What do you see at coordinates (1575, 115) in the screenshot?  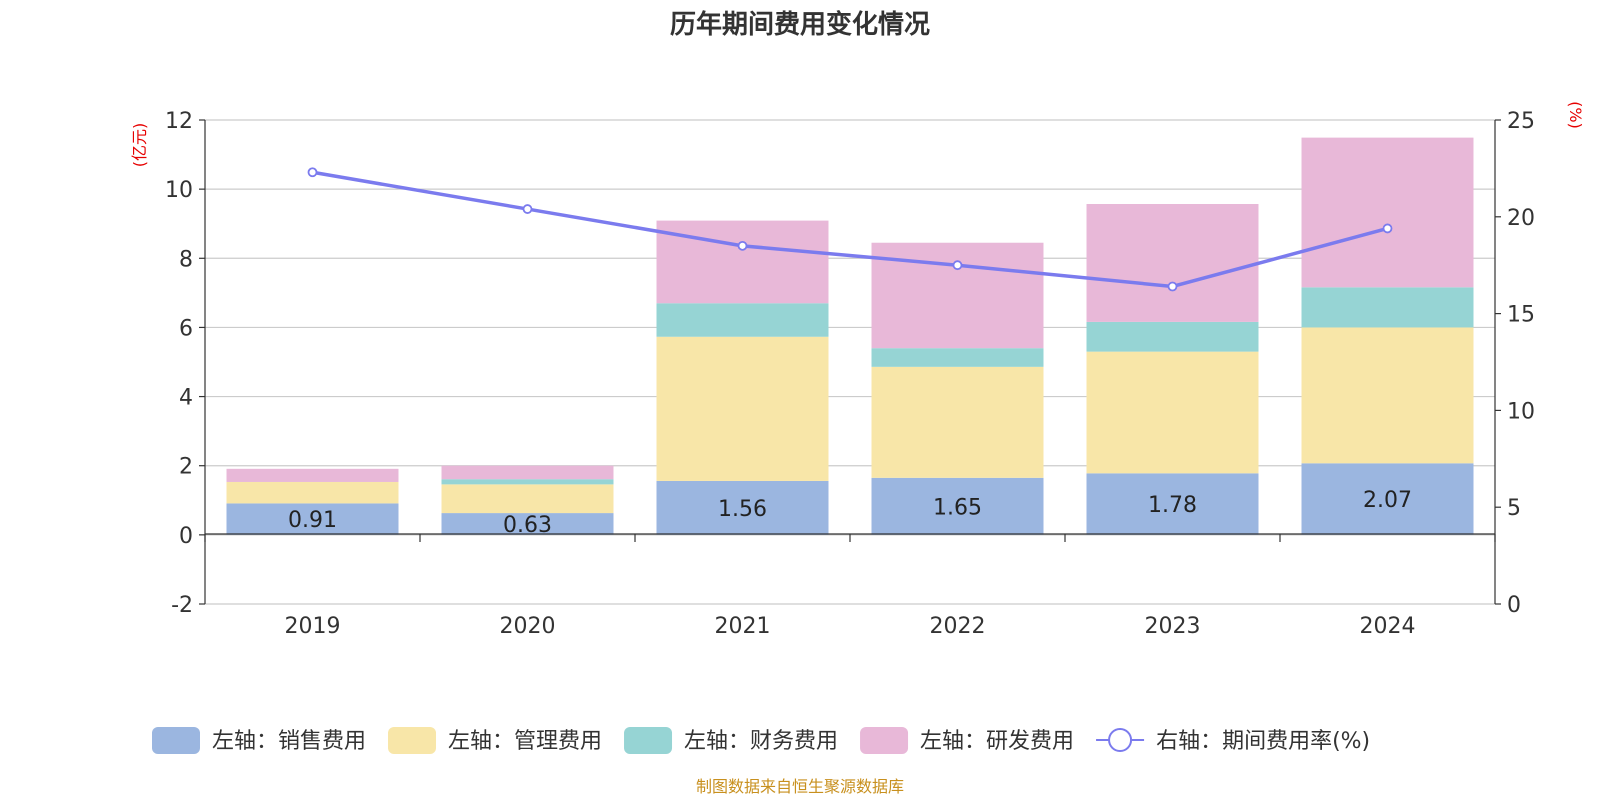 I see `right-axis-unit: (%)` at bounding box center [1575, 115].